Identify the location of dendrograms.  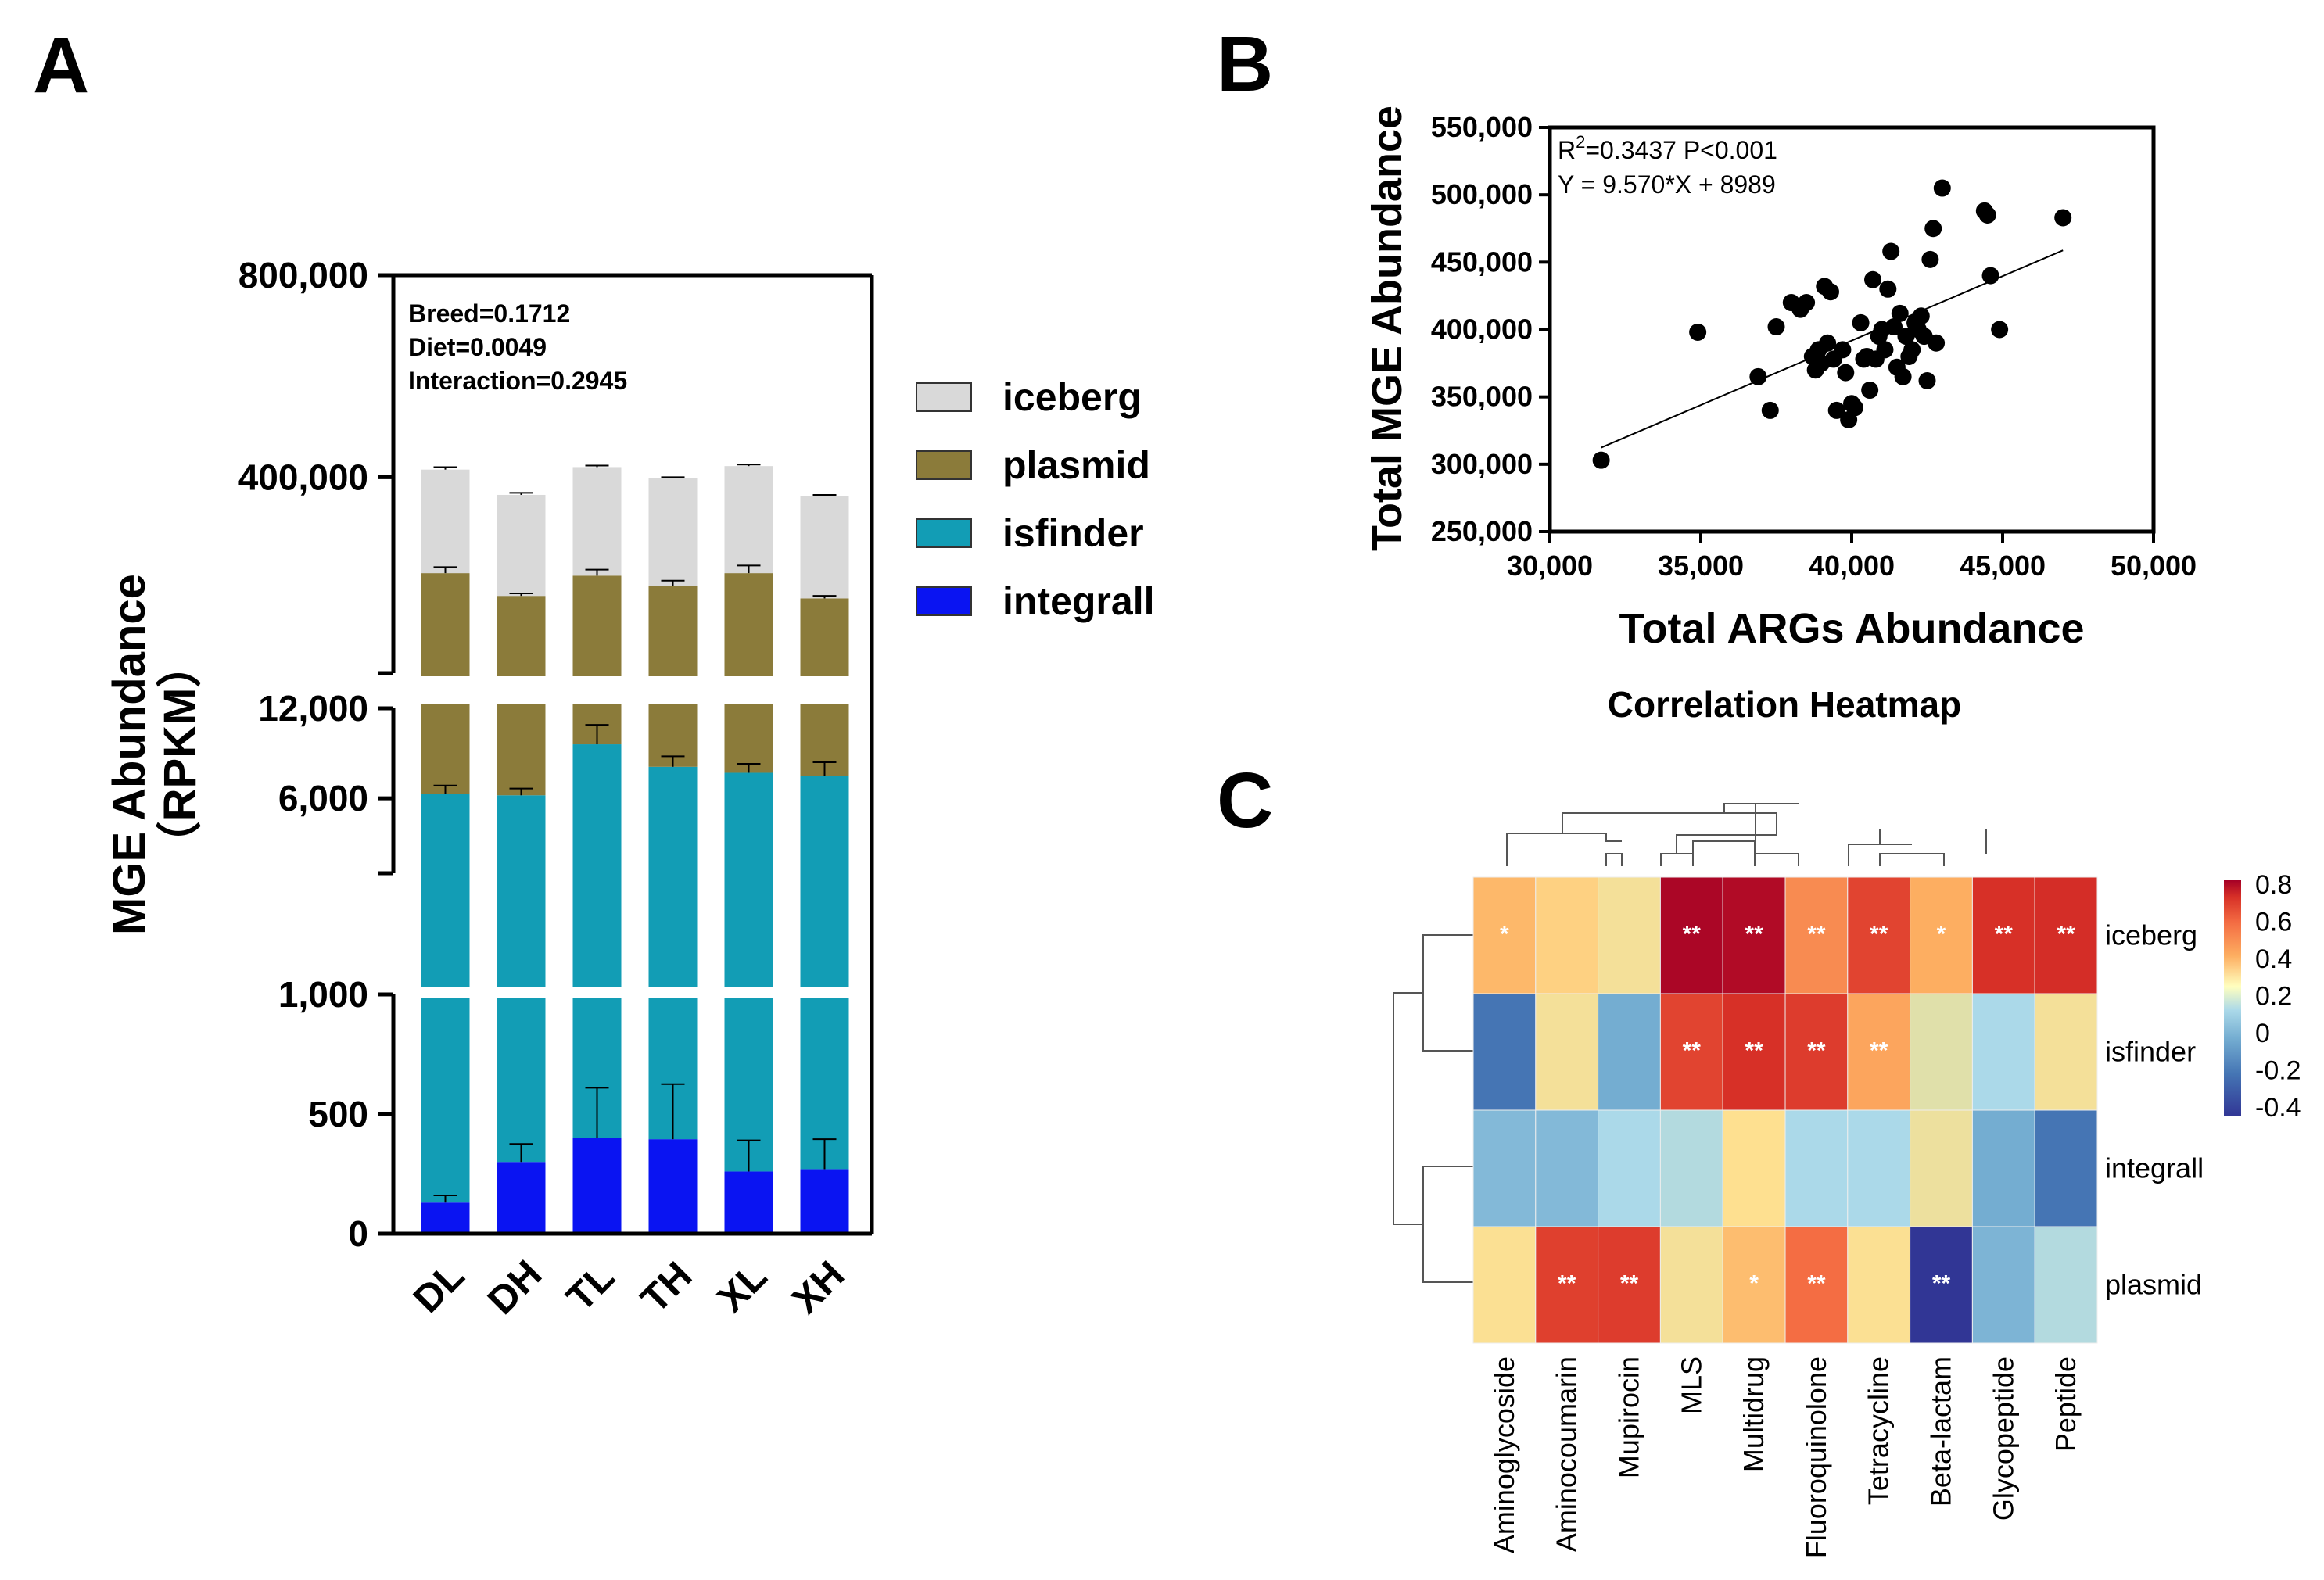
(1690, 1043).